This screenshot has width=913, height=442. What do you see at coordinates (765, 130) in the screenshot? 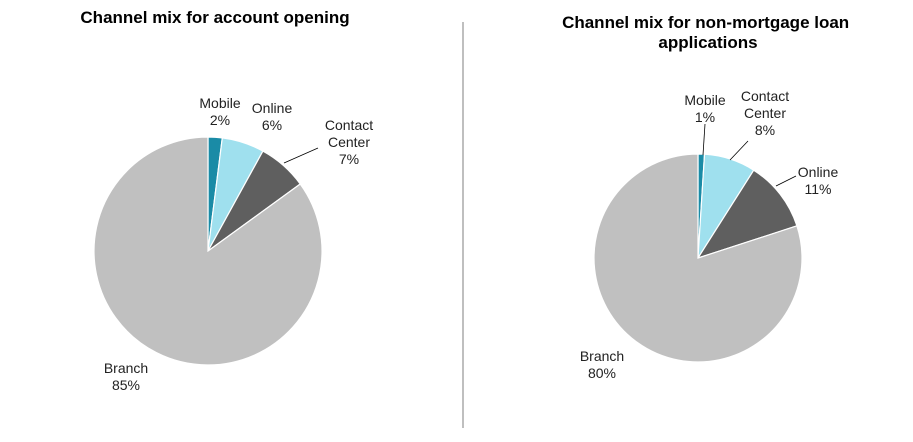
I see `slice-value-label: 8%` at bounding box center [765, 130].